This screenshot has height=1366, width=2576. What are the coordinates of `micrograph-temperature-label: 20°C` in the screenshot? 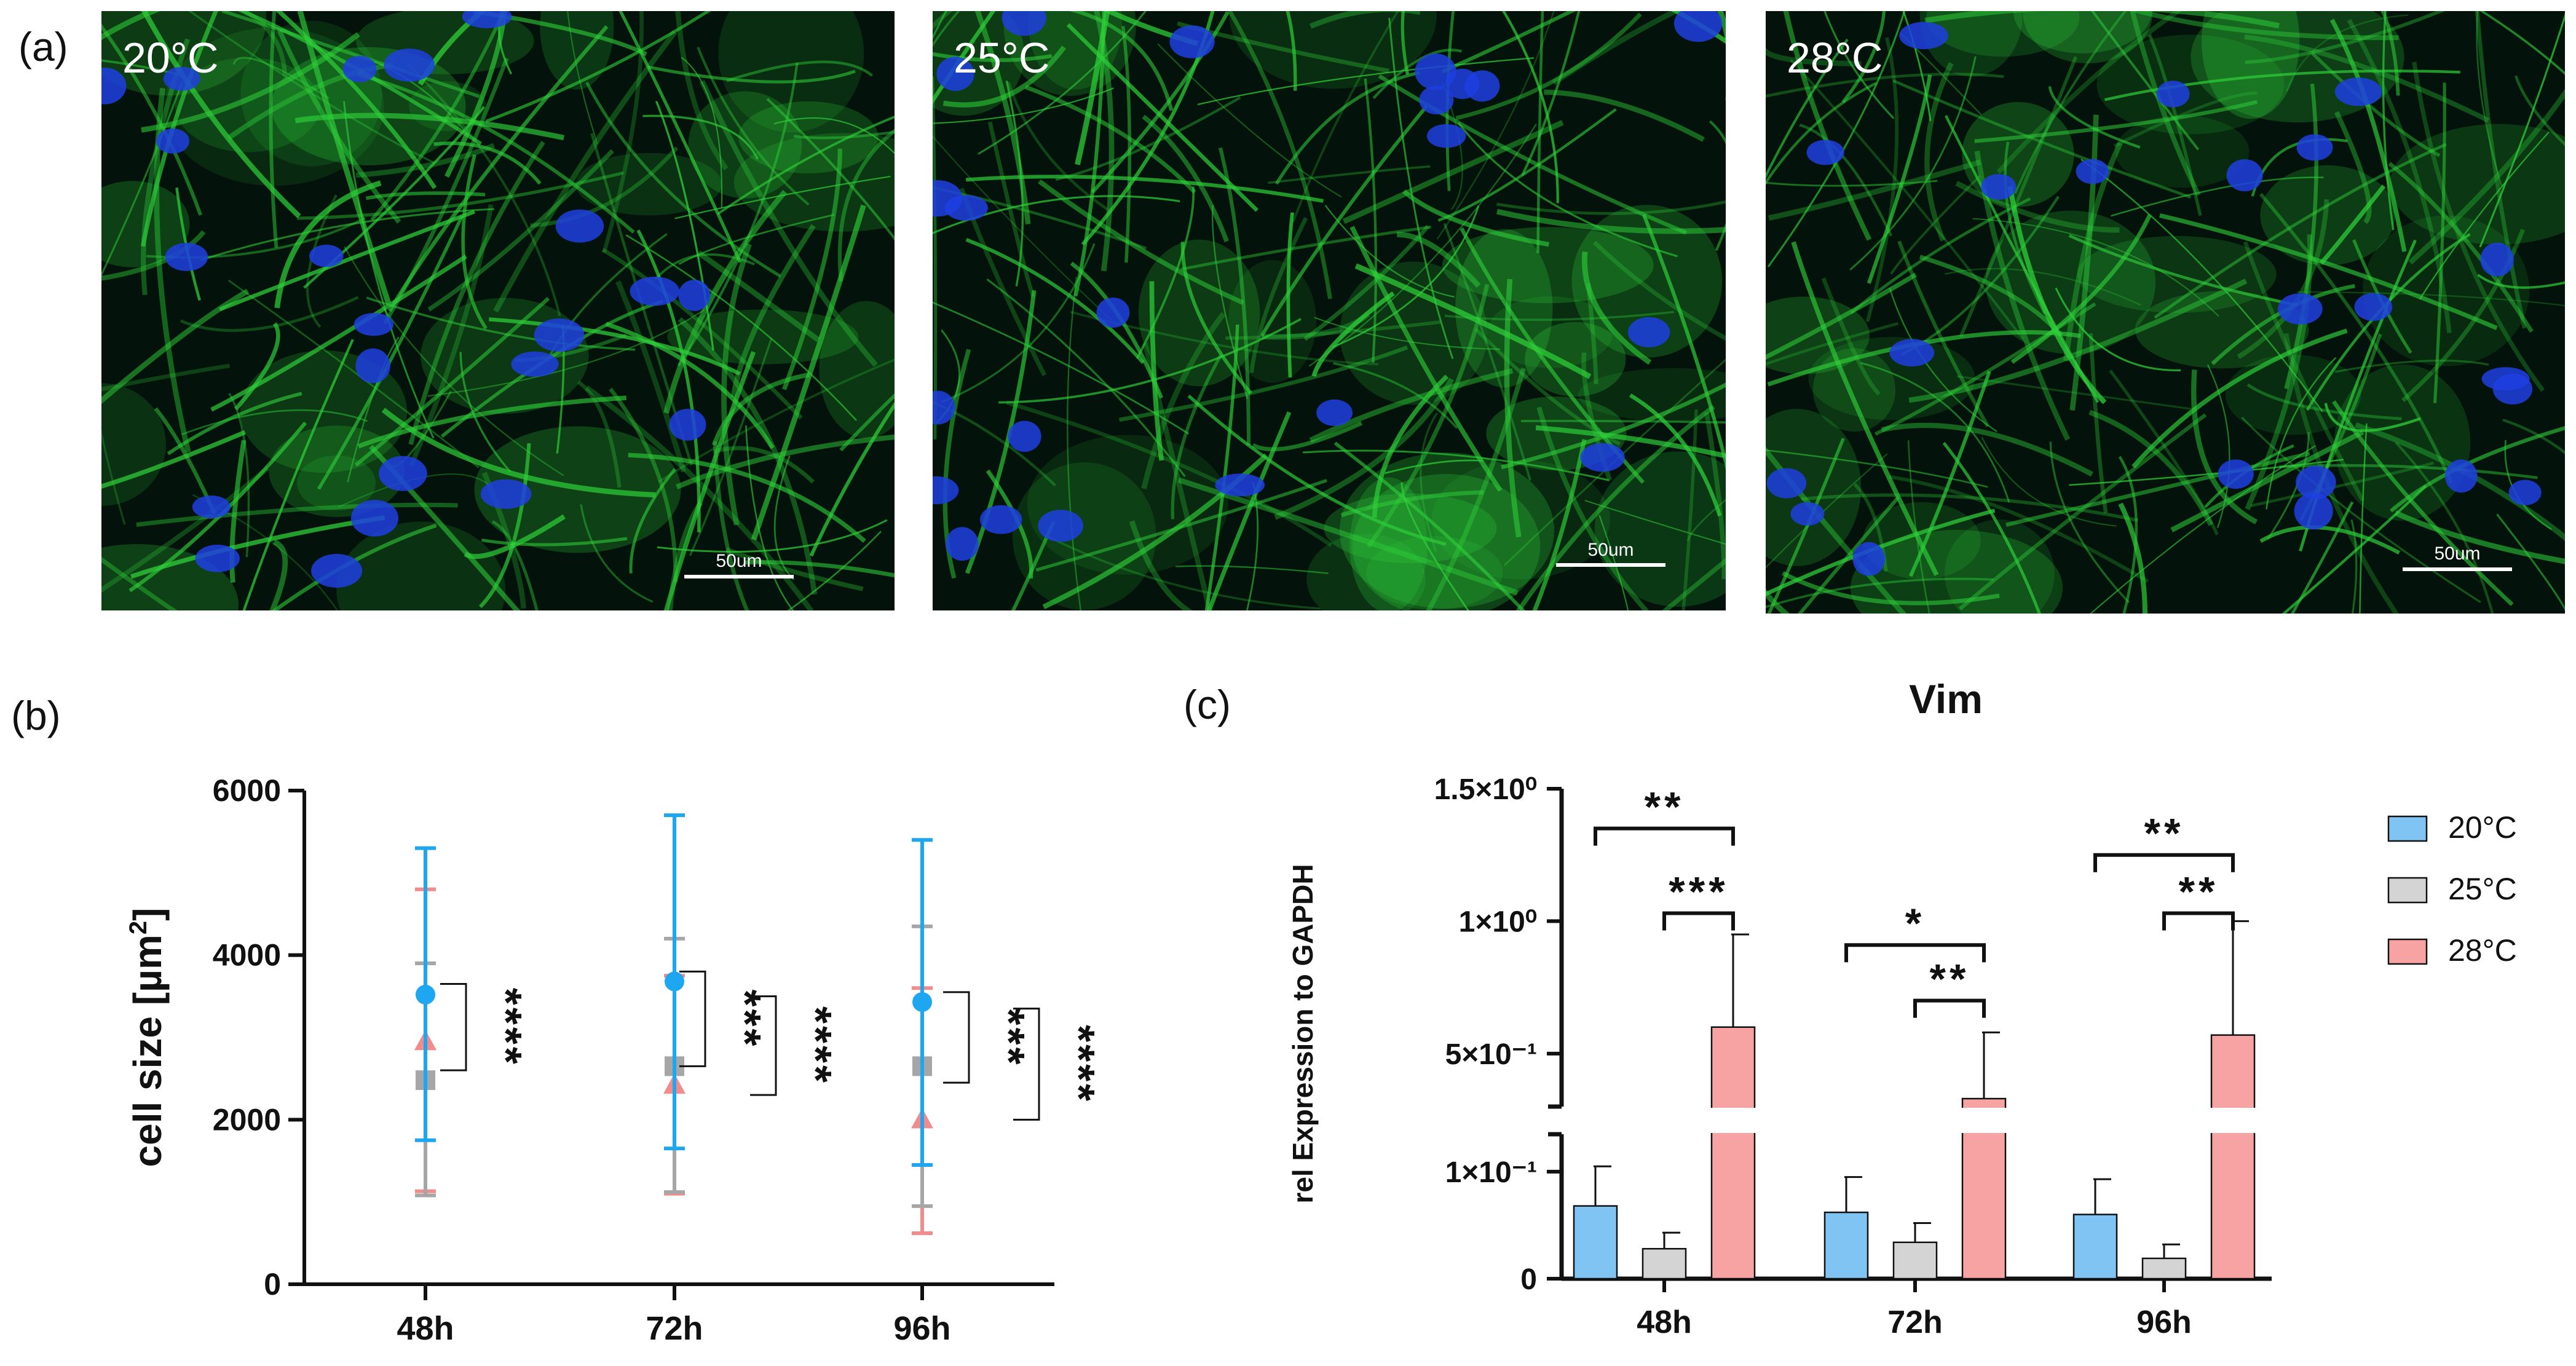 It's located at (170, 58).